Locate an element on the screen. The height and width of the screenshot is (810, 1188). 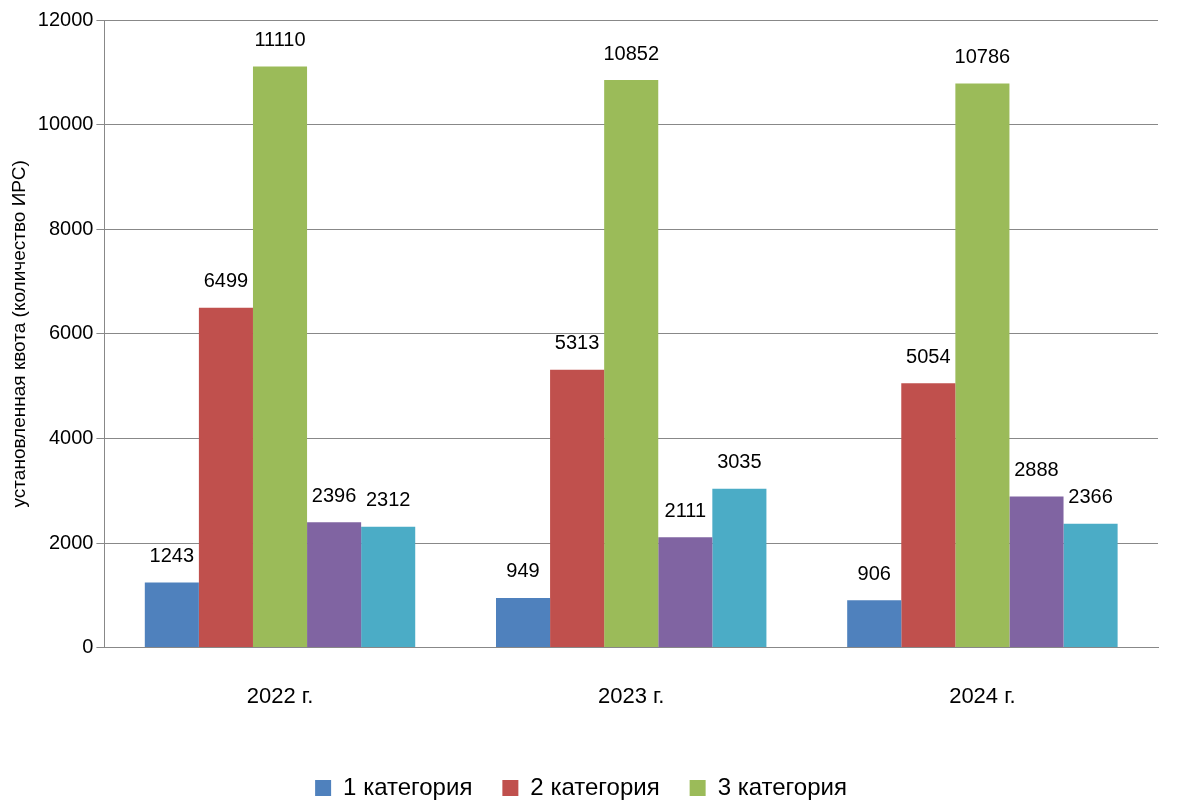
y-tick-label: 2000 is located at coordinates (71, 541).